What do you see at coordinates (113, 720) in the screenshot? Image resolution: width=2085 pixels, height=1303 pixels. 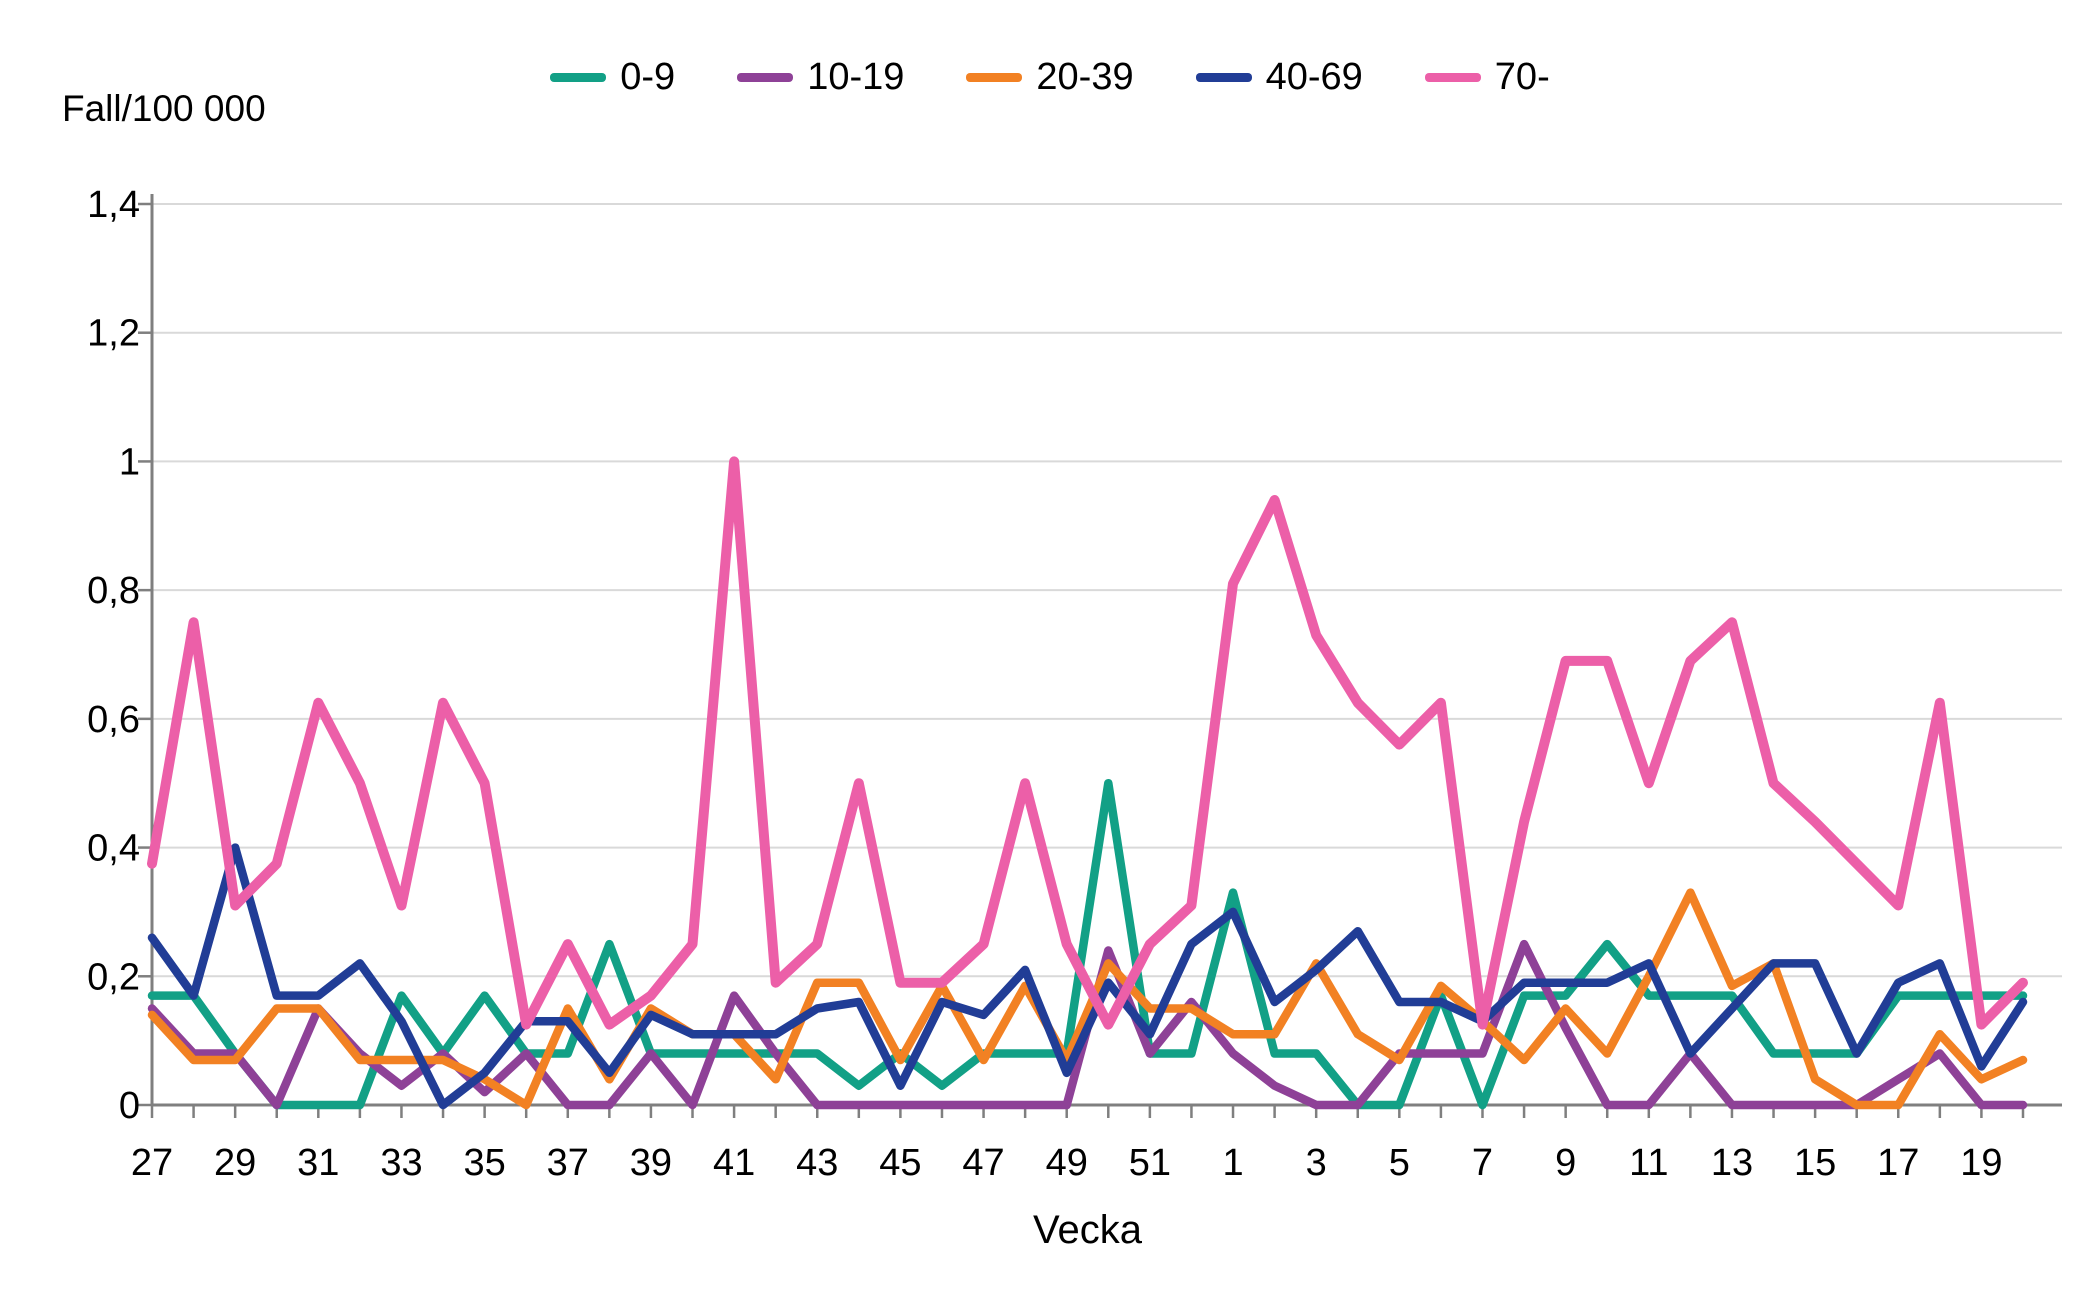 I see `y-axis-label: 0,6` at bounding box center [113, 720].